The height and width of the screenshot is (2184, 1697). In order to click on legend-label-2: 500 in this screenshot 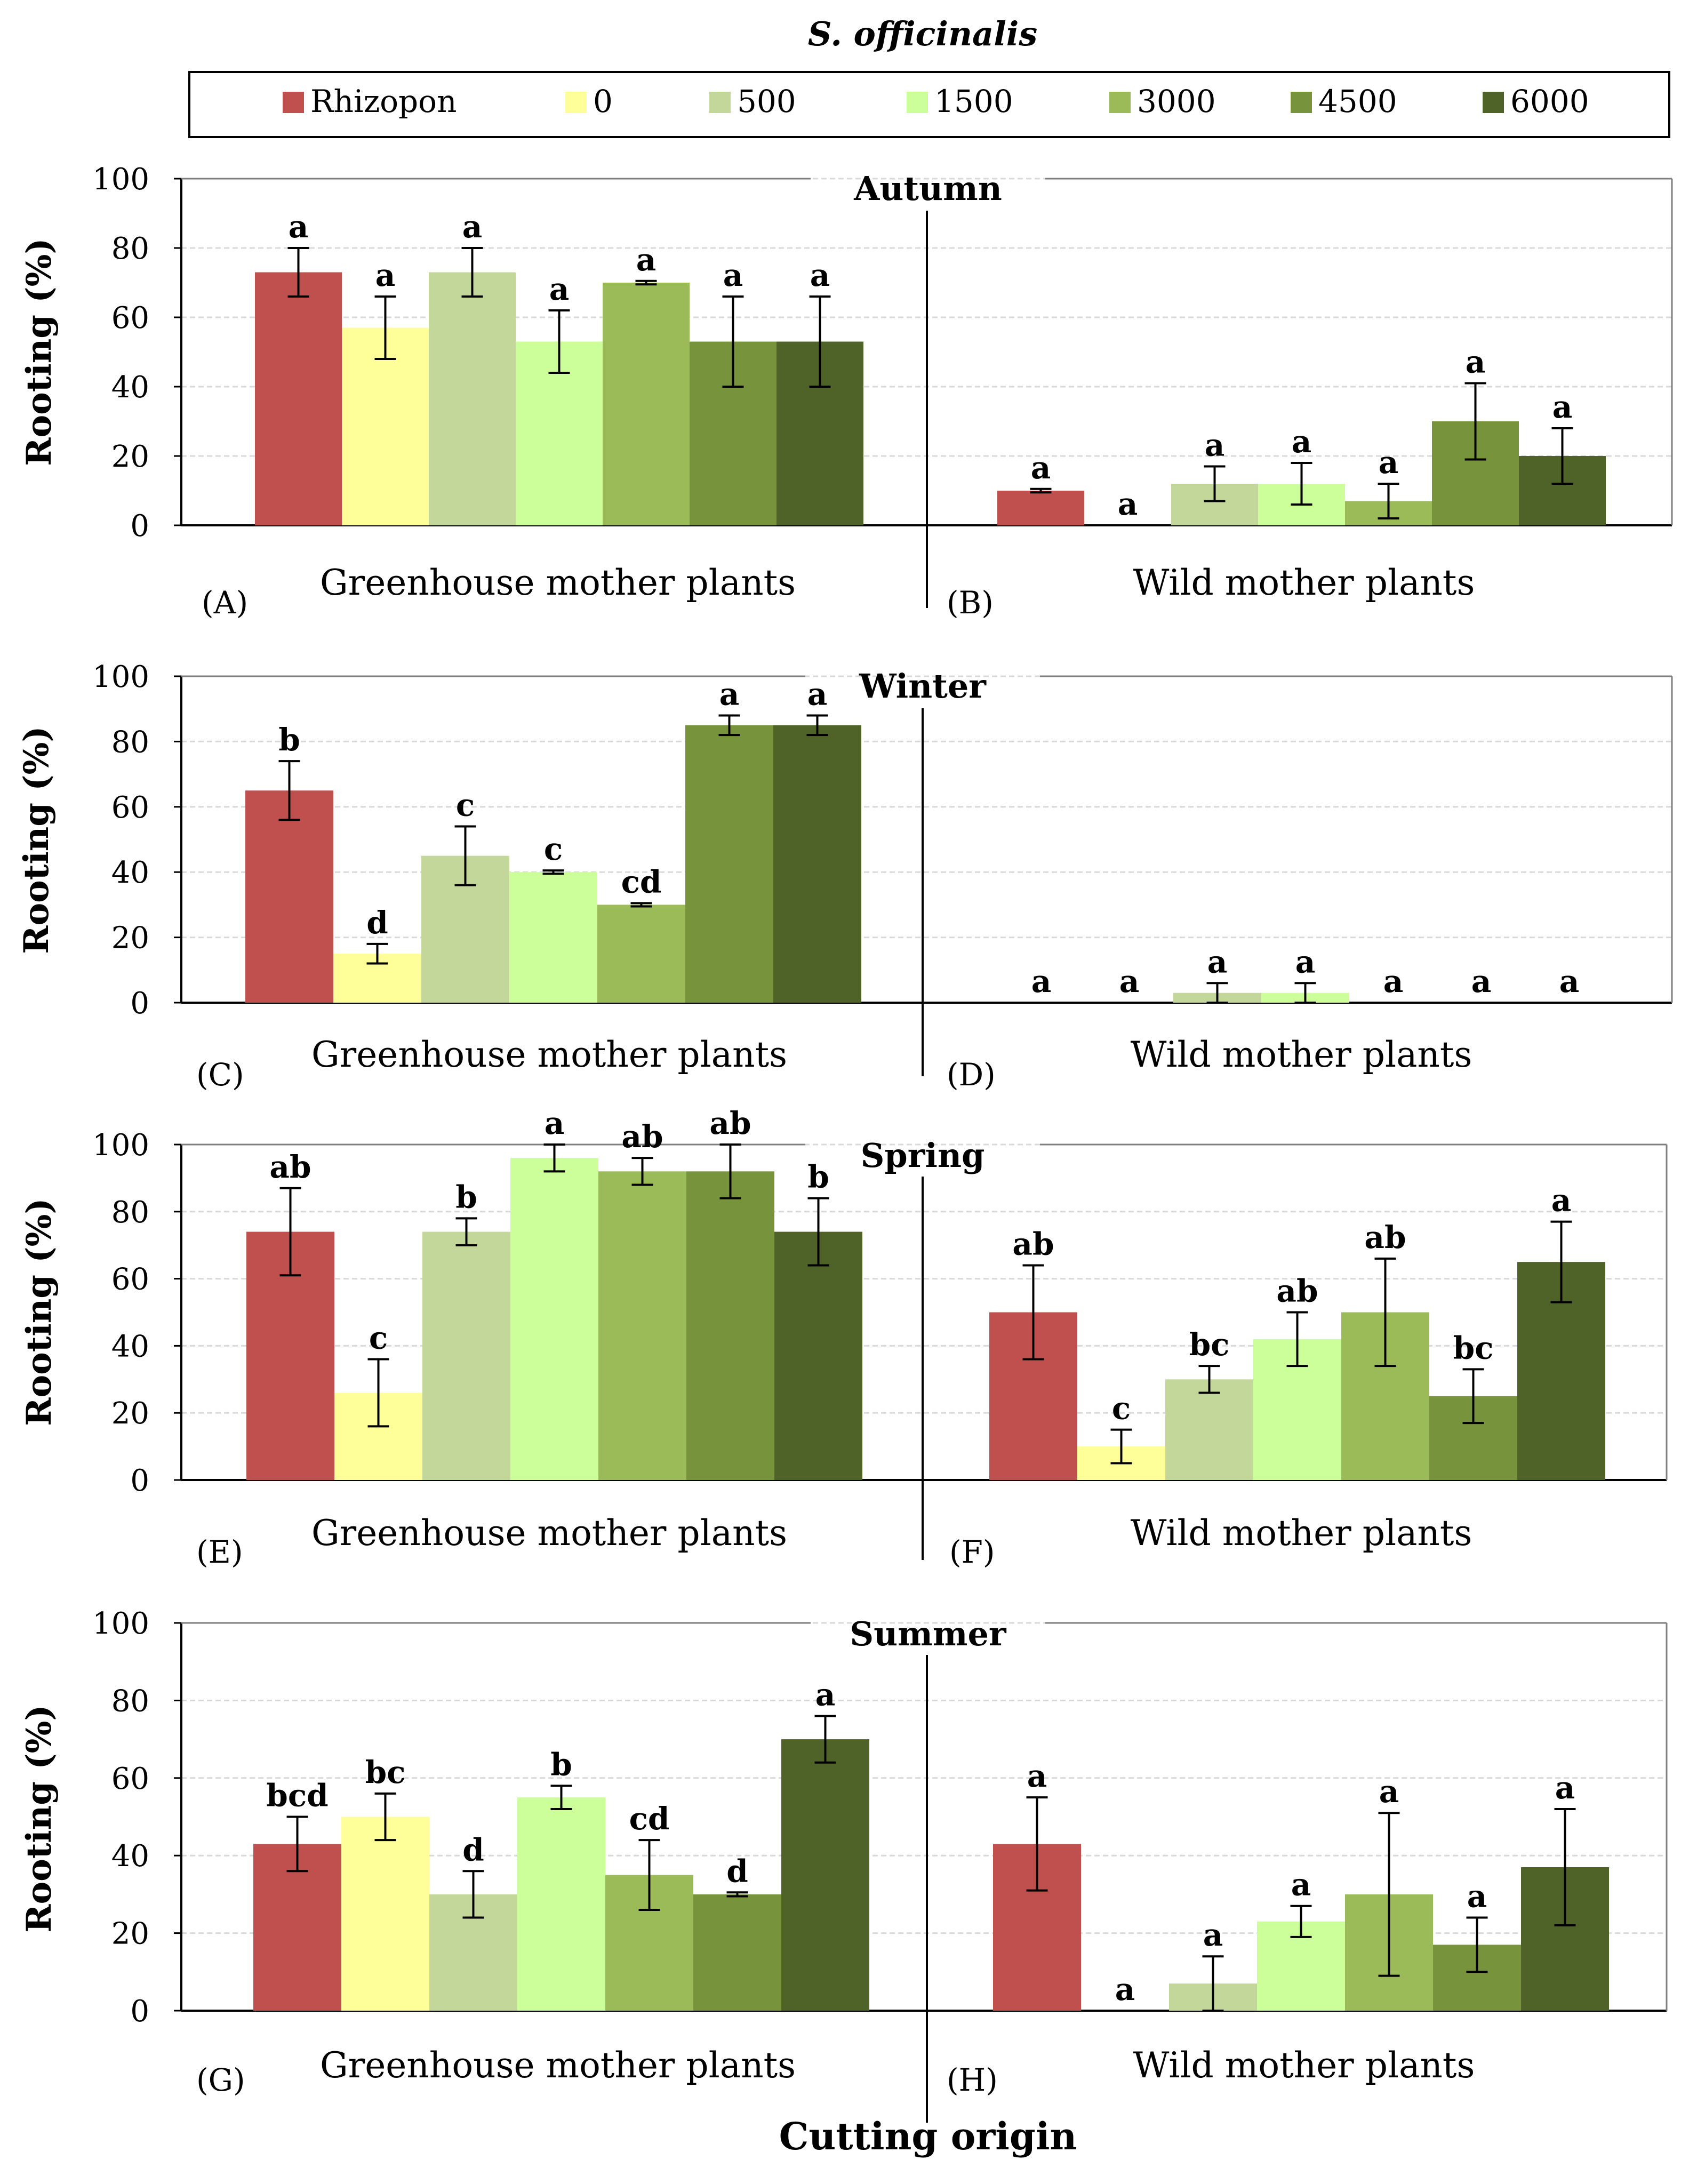, I will do `click(766, 101)`.